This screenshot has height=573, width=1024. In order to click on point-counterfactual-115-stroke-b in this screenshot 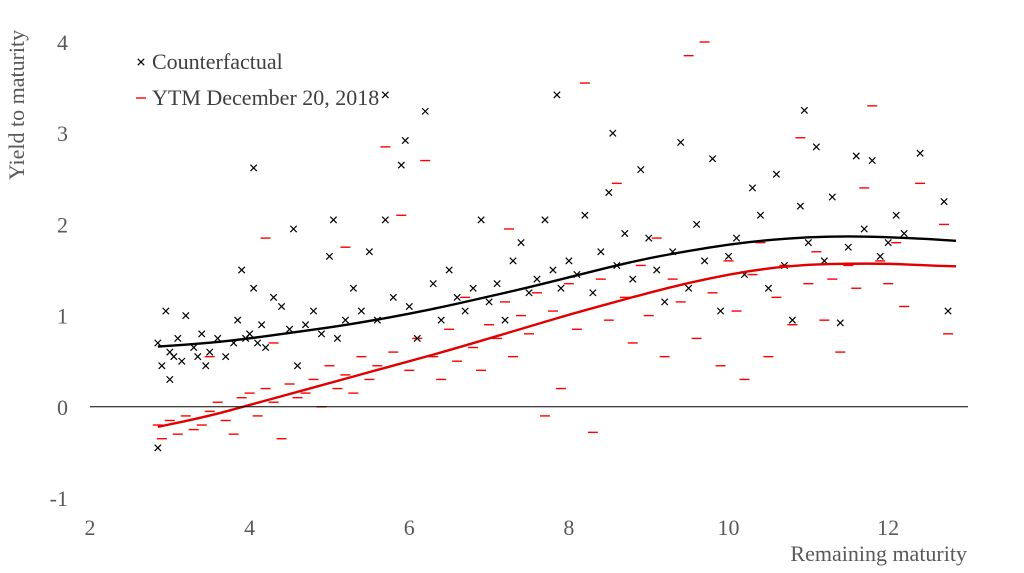, I will do `click(254, 288)`.